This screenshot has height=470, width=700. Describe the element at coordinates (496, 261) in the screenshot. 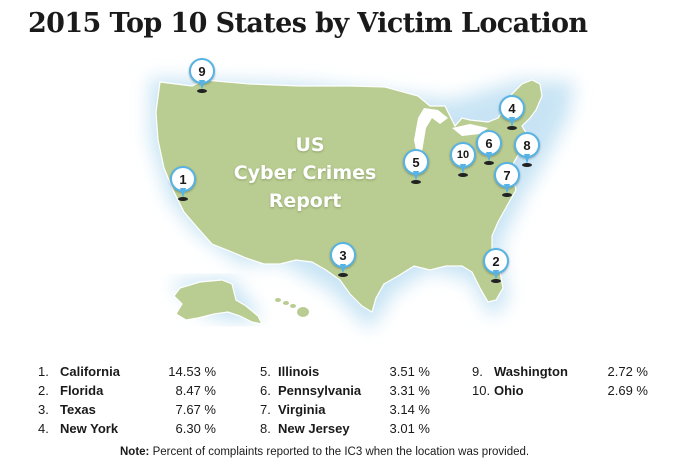

I see `map-pin-2-label: 2` at that location.